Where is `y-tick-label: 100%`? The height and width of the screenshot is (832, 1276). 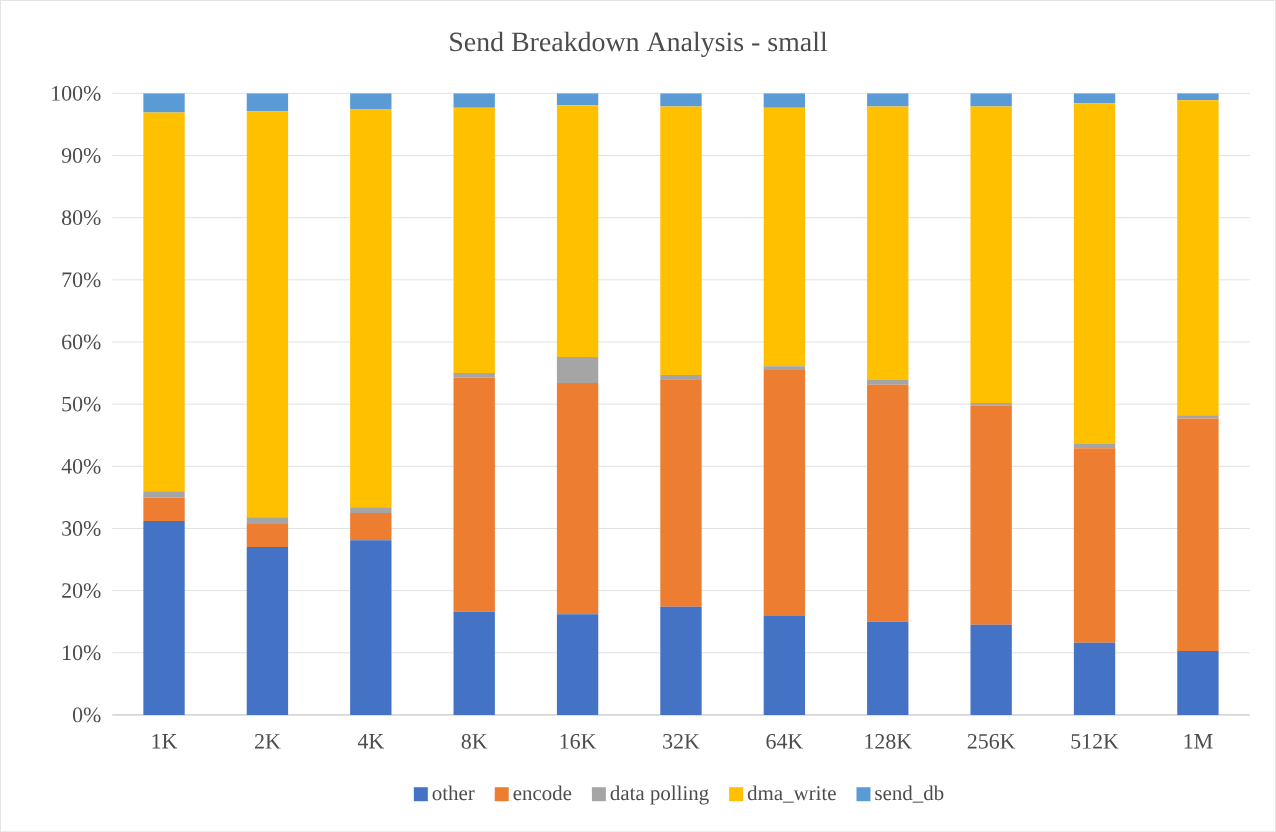
y-tick-label: 100% is located at coordinates (76, 93).